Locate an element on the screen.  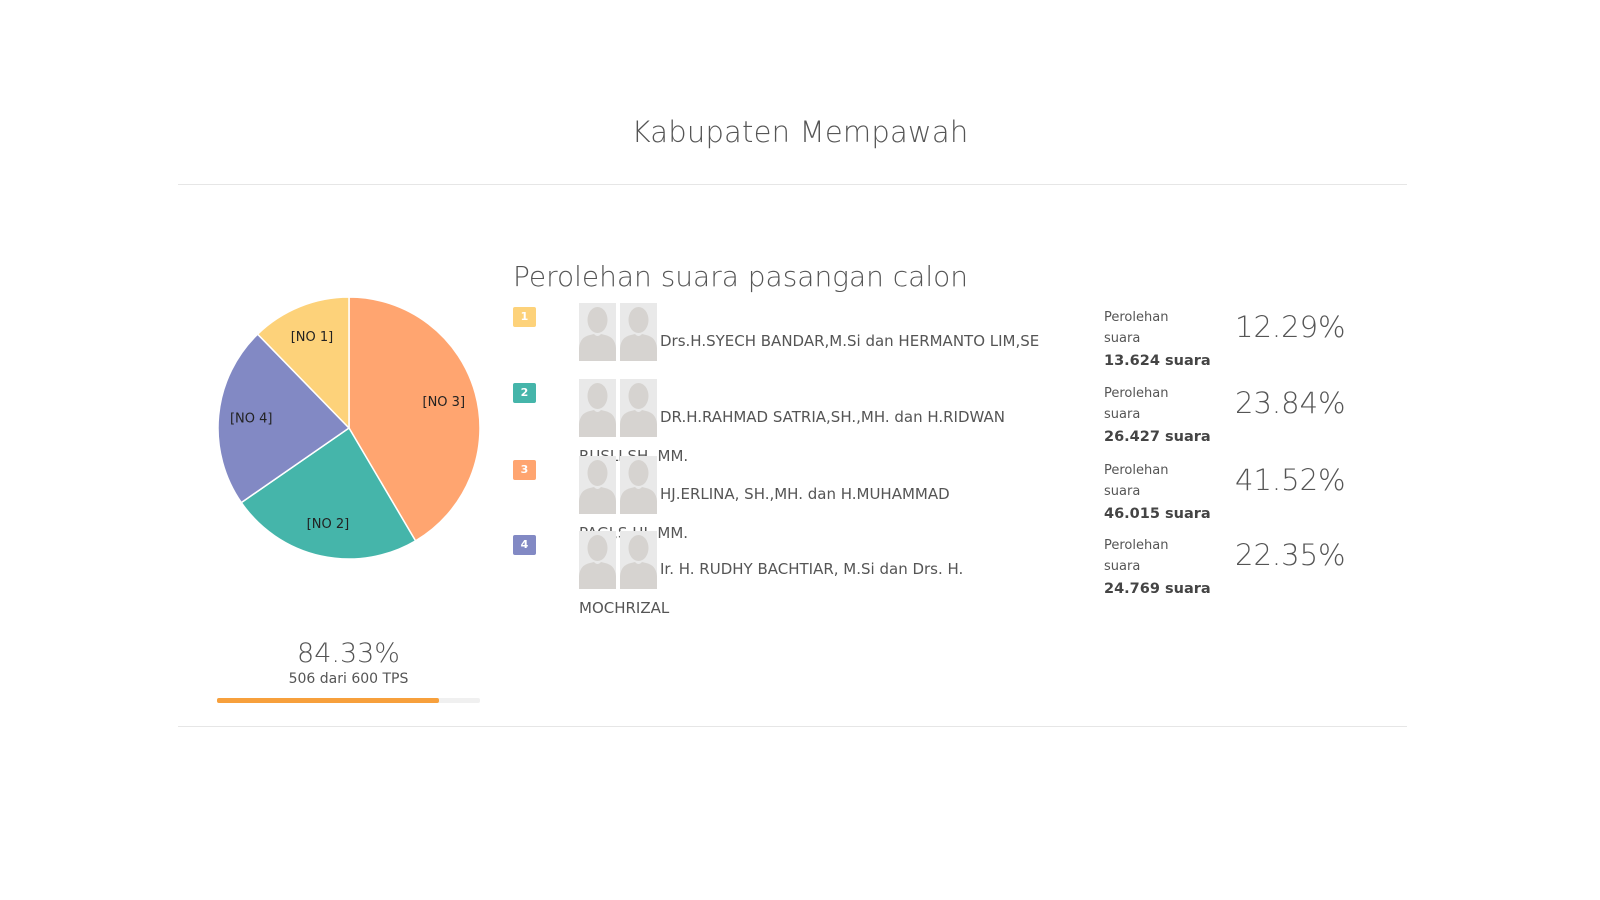
vote-count: 26.427 suara is located at coordinates (1157, 437).